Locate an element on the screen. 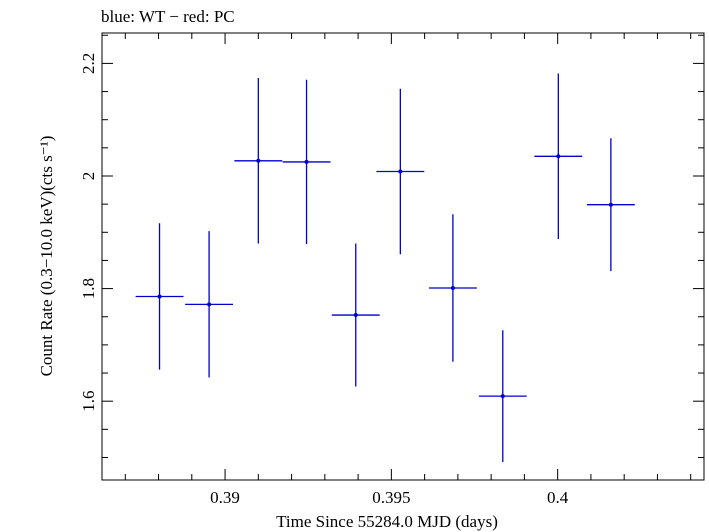 The width and height of the screenshot is (709, 532). x-tick-label: 0.395 is located at coordinates (391, 497).